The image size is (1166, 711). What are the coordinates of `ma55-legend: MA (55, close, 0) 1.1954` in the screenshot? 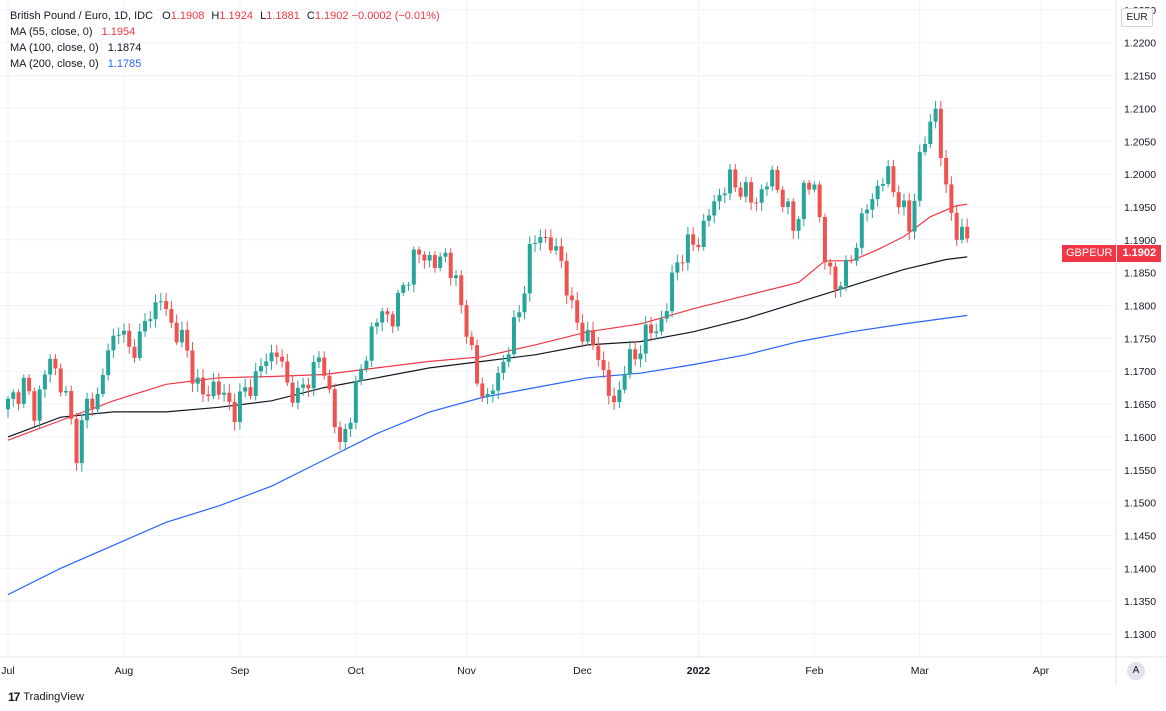 It's located at (225, 32).